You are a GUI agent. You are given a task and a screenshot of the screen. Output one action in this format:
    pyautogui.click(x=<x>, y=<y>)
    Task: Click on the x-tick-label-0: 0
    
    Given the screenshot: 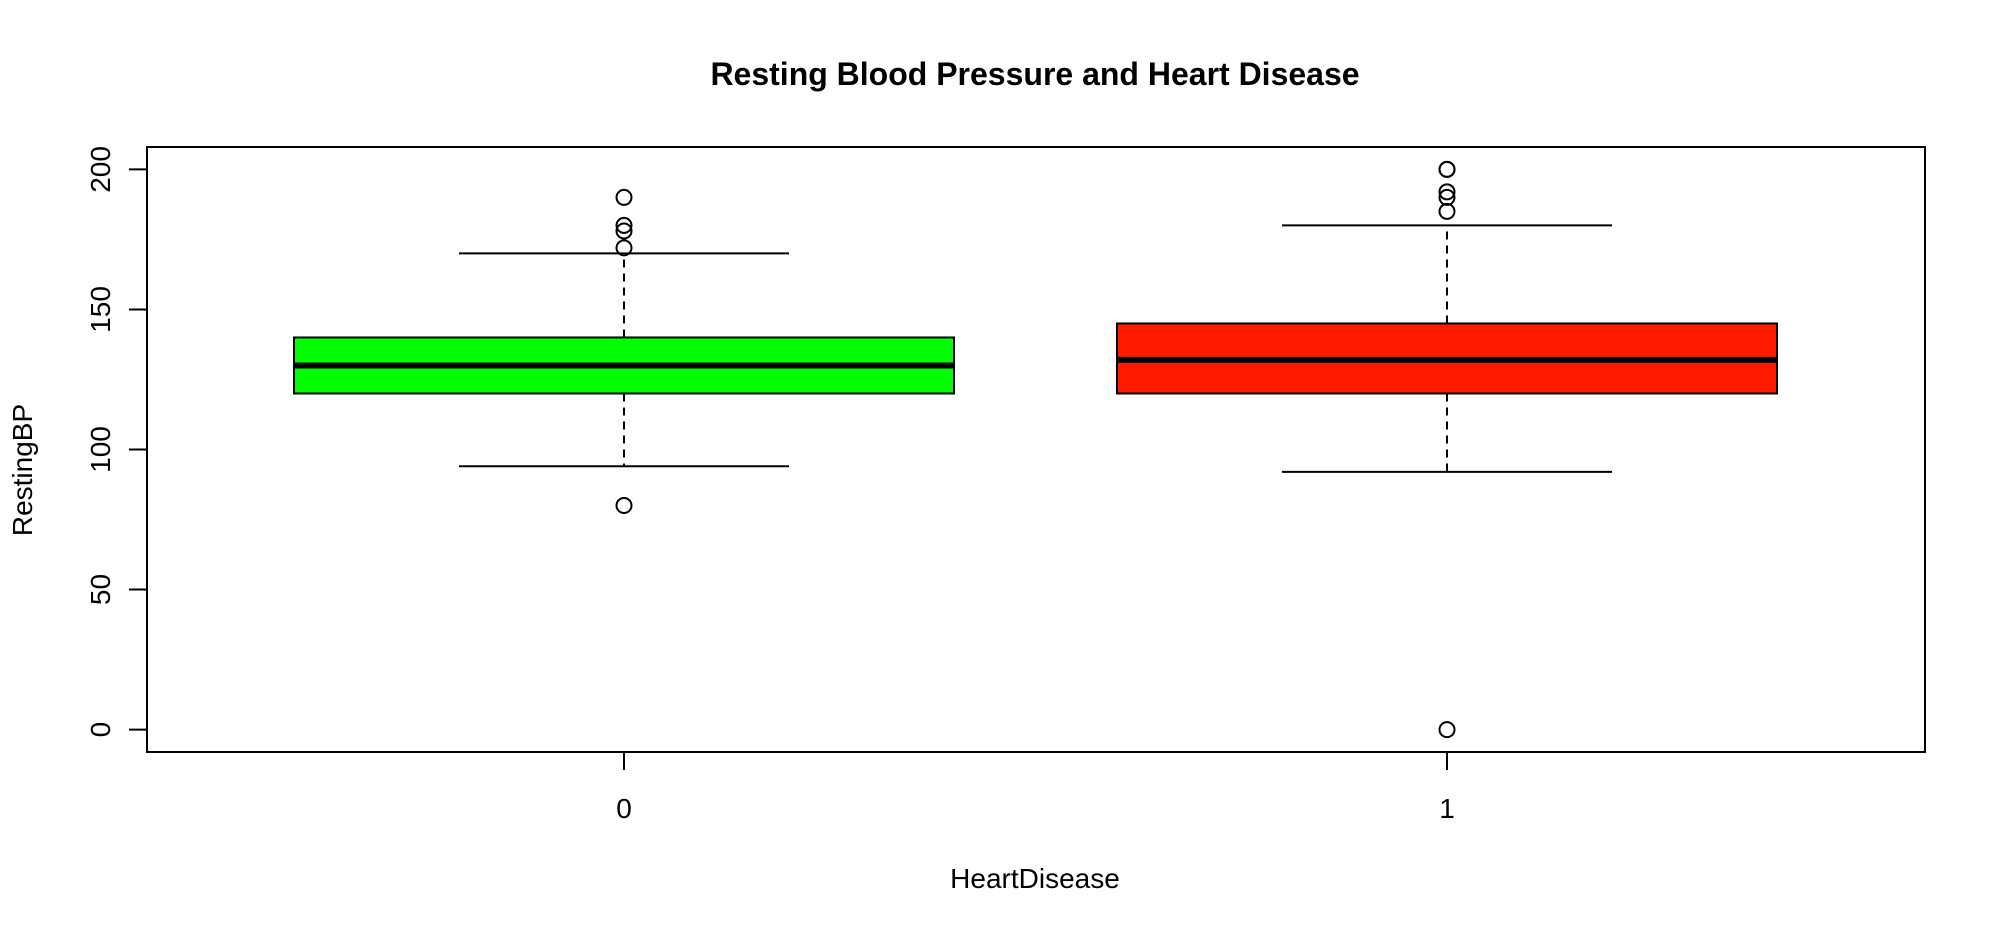 What is the action you would take?
    pyautogui.click(x=624, y=808)
    